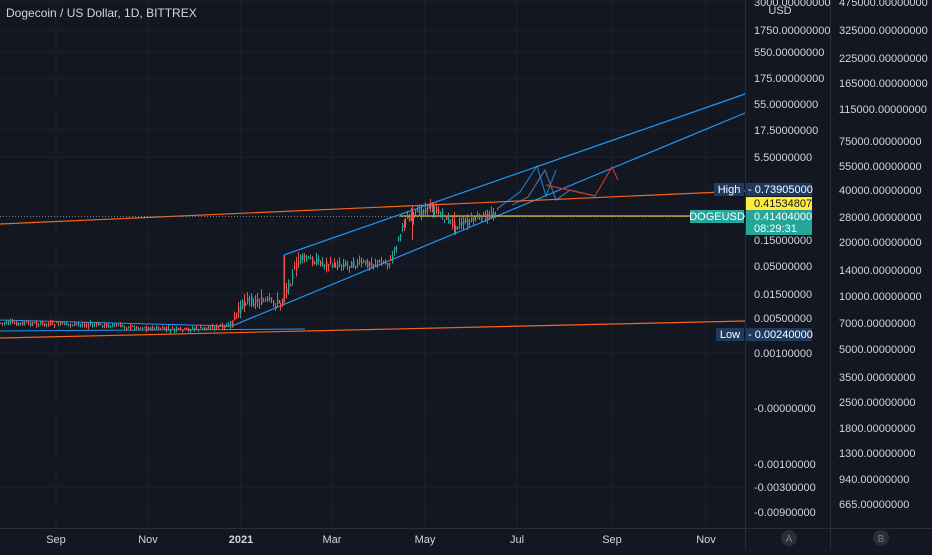 Image resolution: width=932 pixels, height=555 pixels. What do you see at coordinates (706, 540) in the screenshot?
I see `time-axis-tick: Nov` at bounding box center [706, 540].